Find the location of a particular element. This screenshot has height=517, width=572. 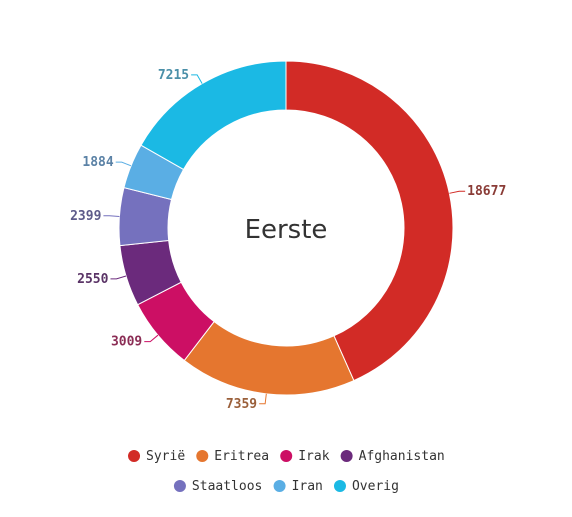

data-label: 2399 is located at coordinates (85, 216).